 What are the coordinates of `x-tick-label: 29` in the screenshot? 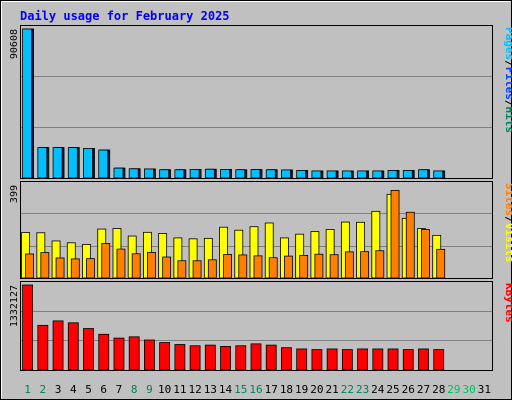 It's located at (453, 389).